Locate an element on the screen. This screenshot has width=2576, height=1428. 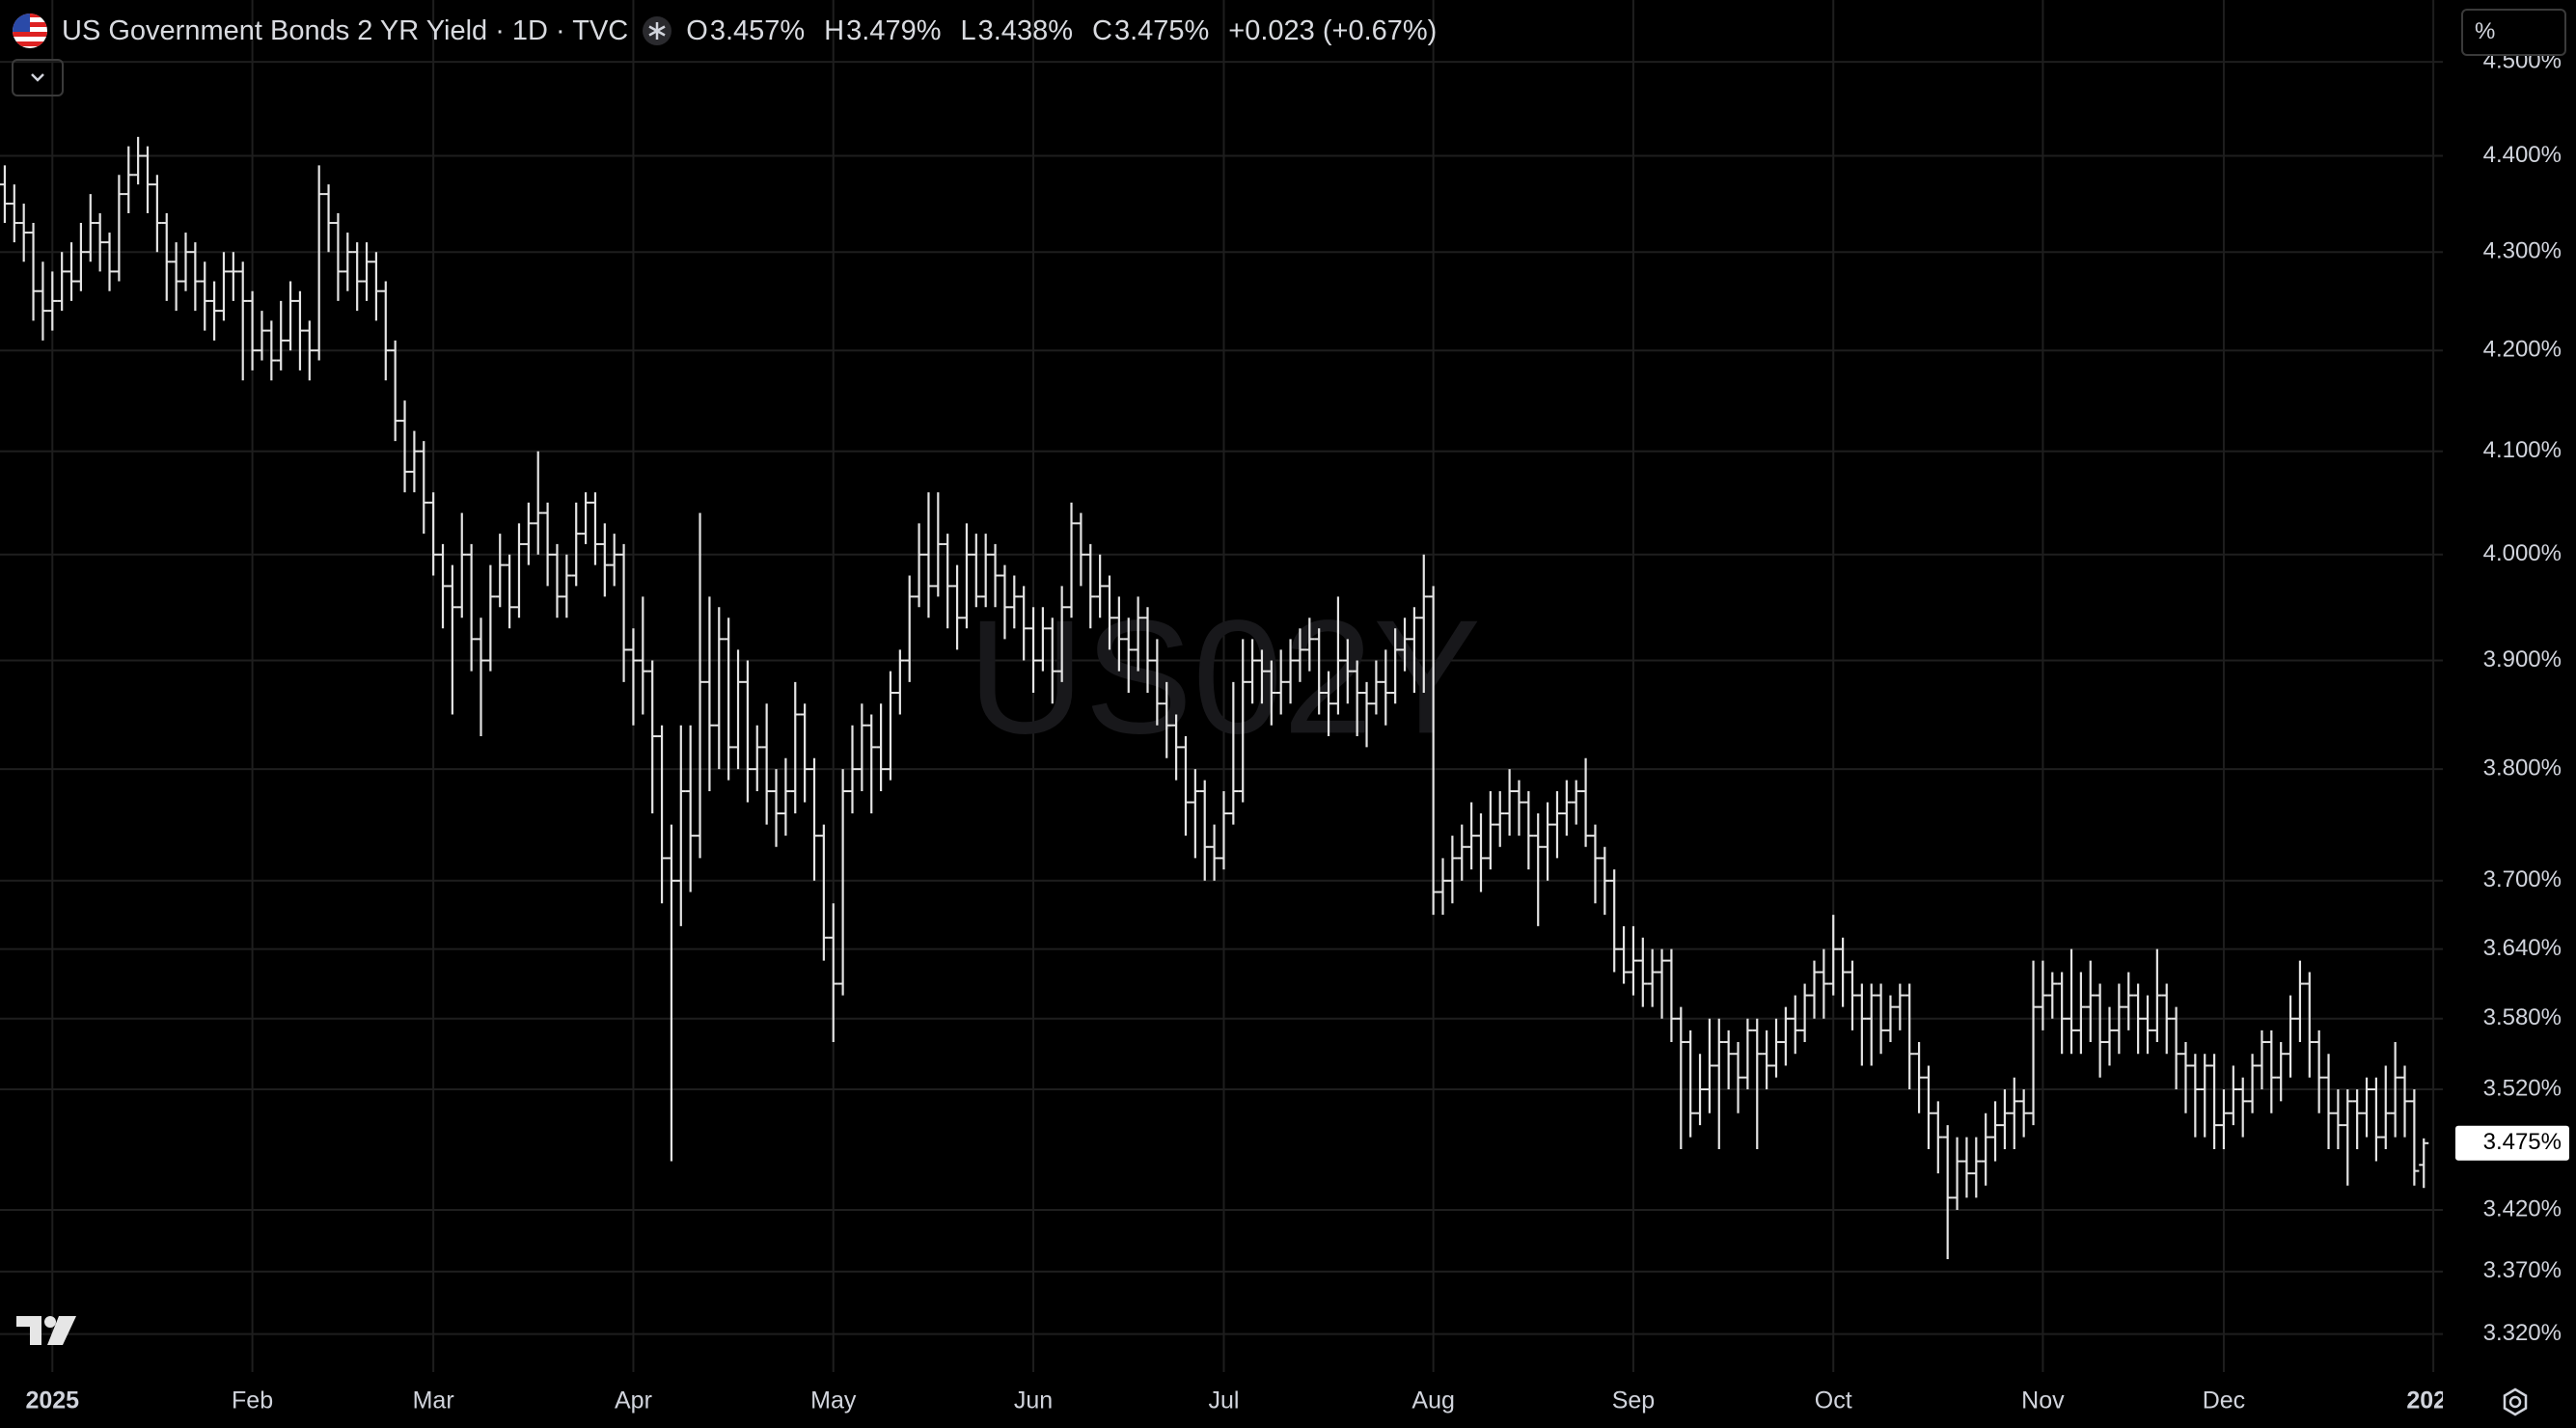
change: +0.023 (+0.67%) is located at coordinates (1333, 30).